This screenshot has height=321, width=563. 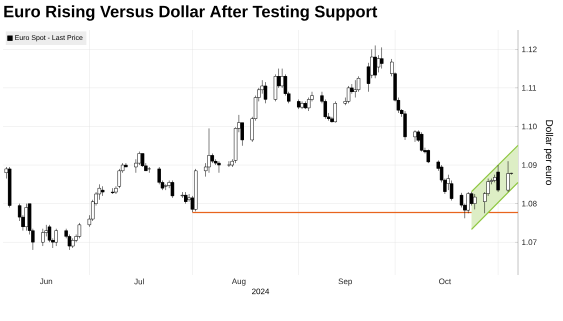 I want to click on y-axis-title: Dollar per euro, so click(x=549, y=153).